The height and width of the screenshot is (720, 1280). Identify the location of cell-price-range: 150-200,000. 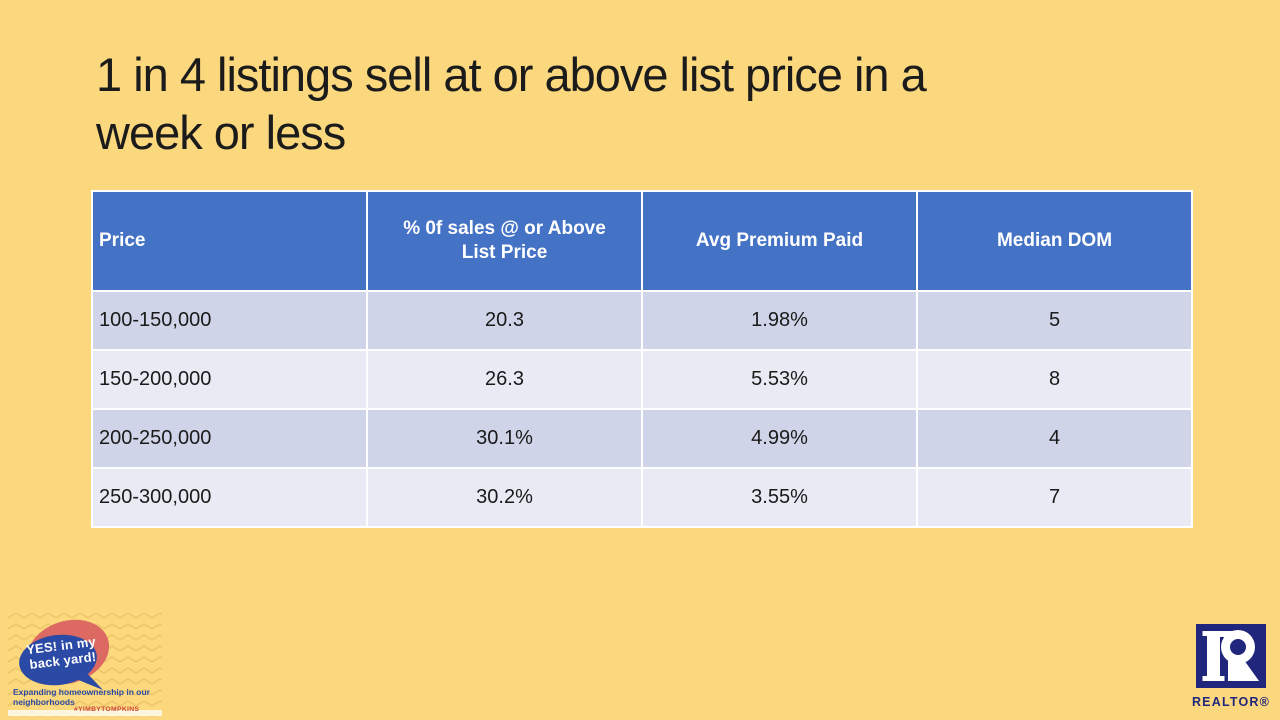
(229, 379).